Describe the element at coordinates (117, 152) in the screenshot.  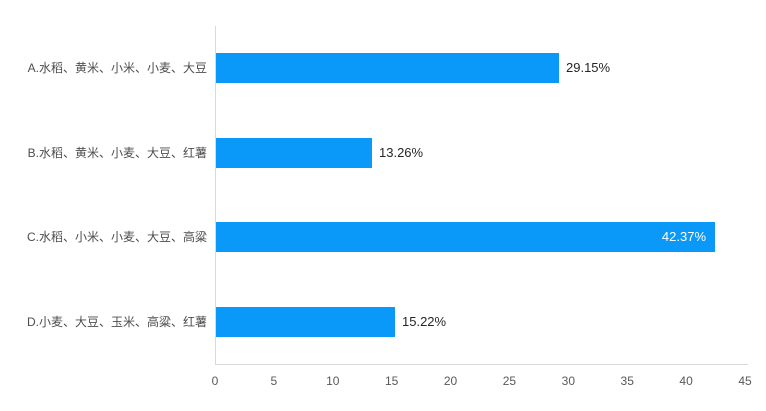
I see `category-label: B.水稻、黄米、小麦、大豆、红薯` at that location.